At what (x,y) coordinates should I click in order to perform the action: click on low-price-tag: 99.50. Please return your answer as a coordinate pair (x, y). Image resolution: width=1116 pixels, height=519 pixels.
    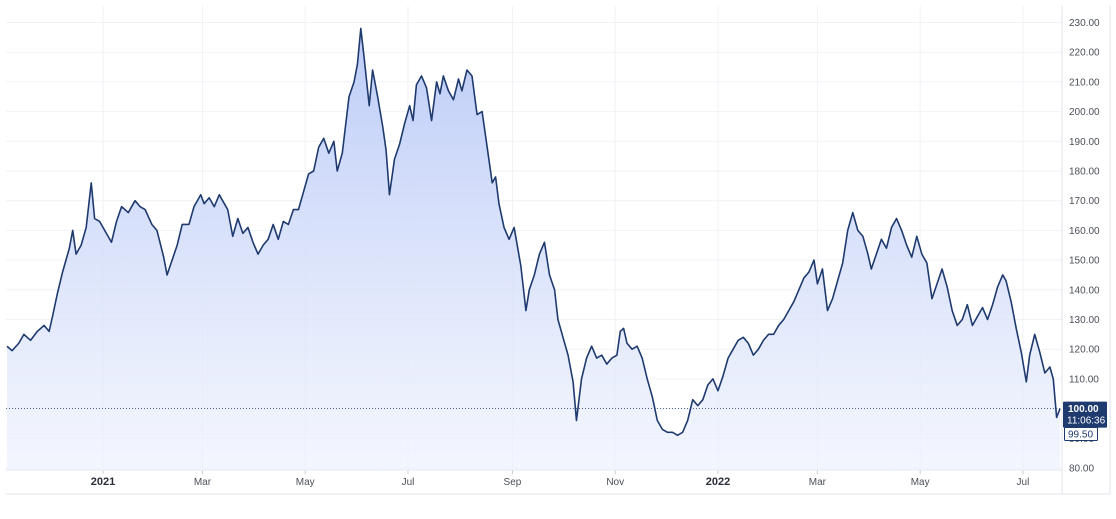
    Looking at the image, I should click on (1081, 434).